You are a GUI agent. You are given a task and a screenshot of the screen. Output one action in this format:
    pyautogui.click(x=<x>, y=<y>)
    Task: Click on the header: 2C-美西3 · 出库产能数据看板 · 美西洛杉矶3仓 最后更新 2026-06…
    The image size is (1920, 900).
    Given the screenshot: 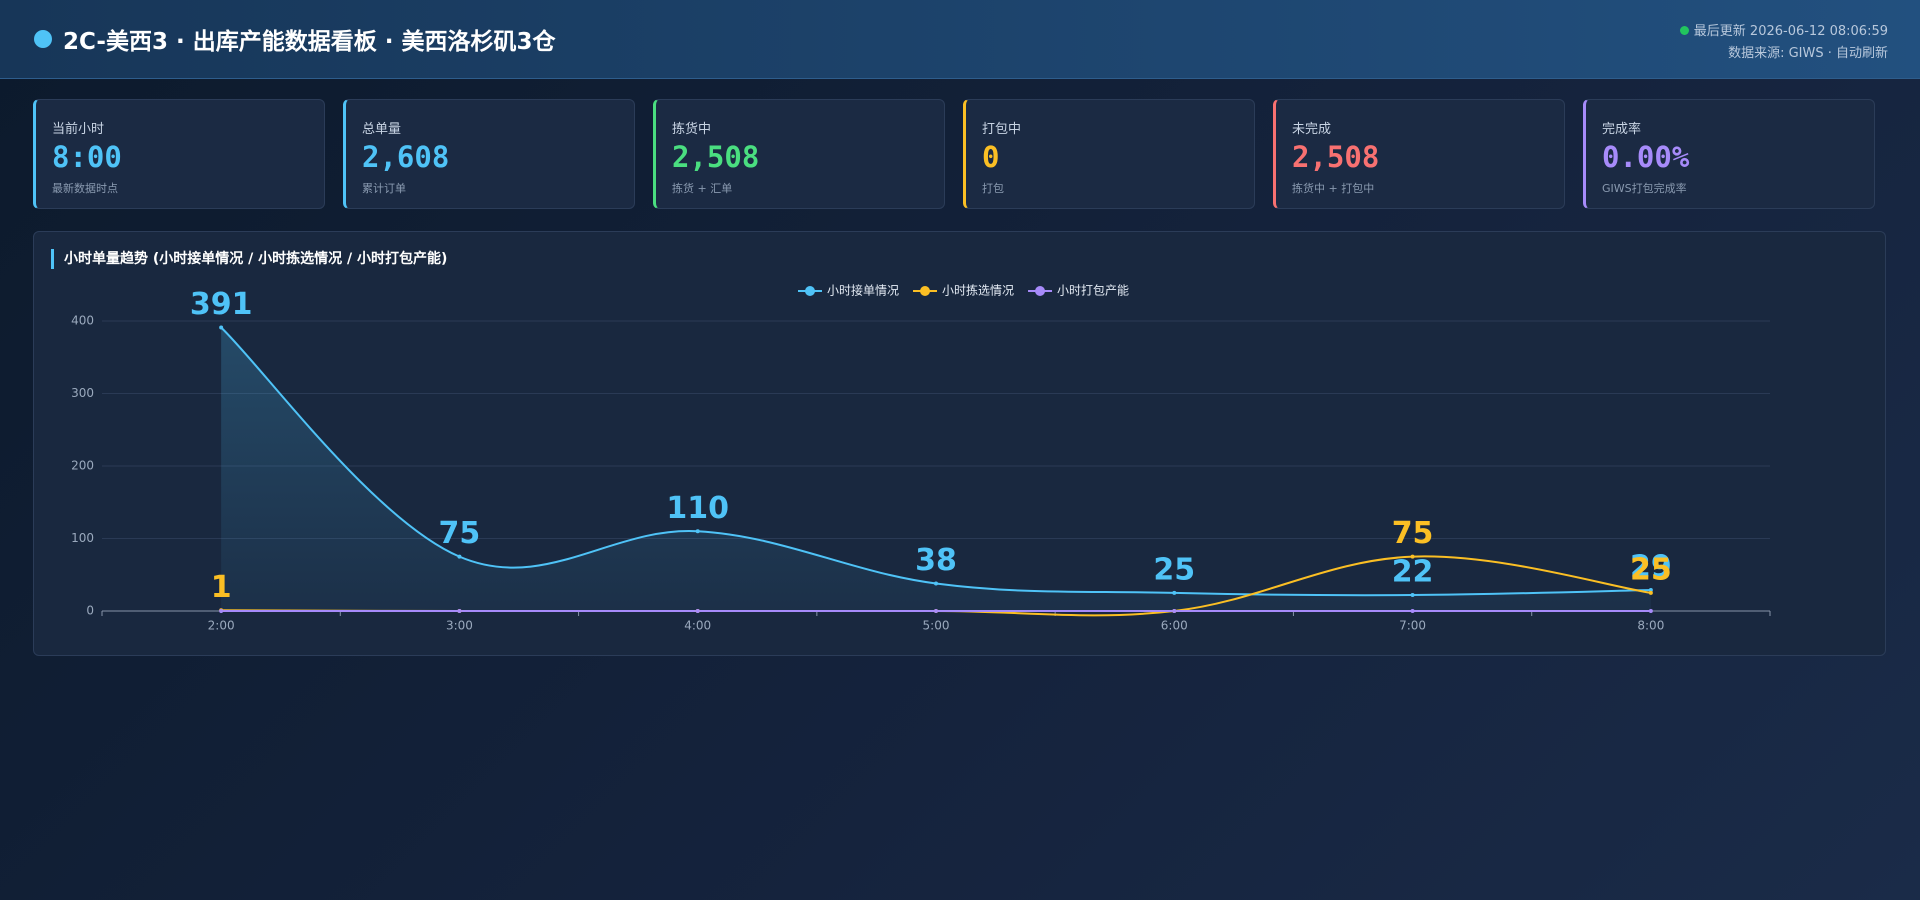 What is the action you would take?
    pyautogui.click(x=960, y=39)
    